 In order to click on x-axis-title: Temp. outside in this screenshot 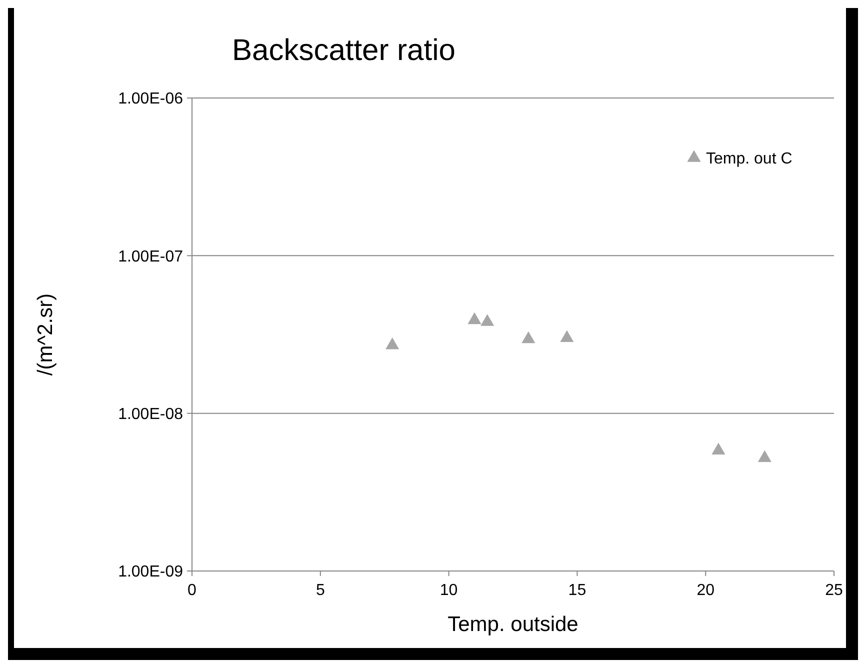, I will do `click(513, 624)`.